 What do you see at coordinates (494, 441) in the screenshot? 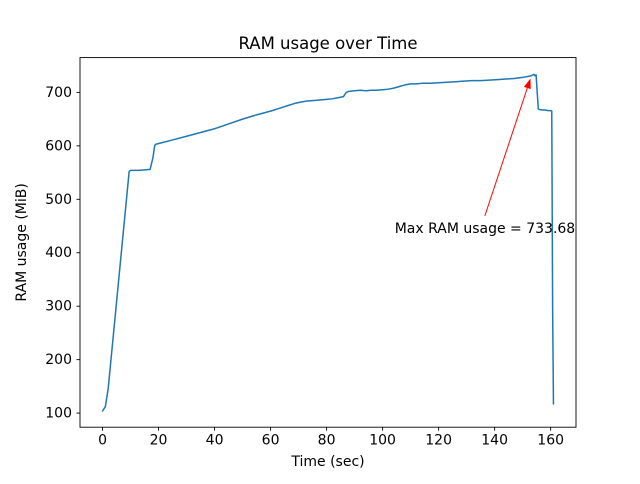
I see `x-tick-label: 140` at bounding box center [494, 441].